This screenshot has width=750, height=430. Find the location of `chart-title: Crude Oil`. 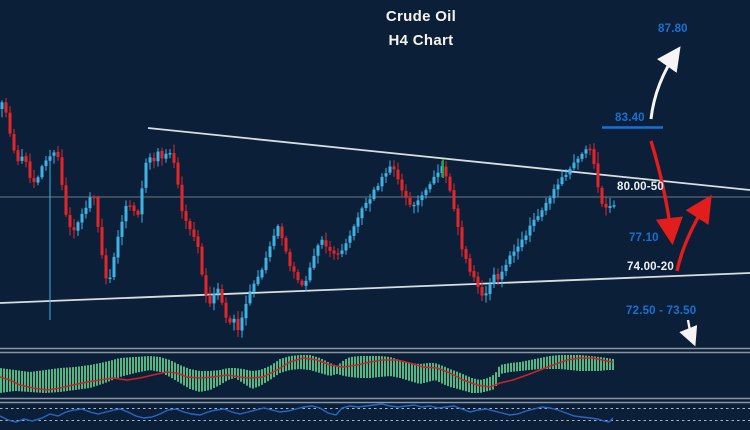

chart-title: Crude Oil is located at coordinates (421, 16).